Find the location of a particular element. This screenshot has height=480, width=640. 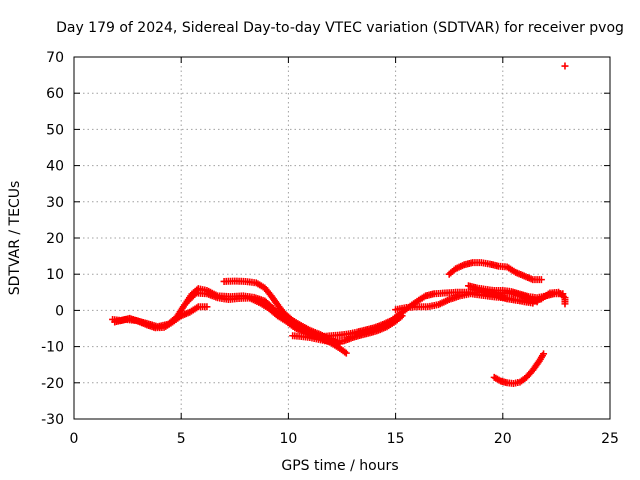

y-tick-label: 60 is located at coordinates (55, 94).